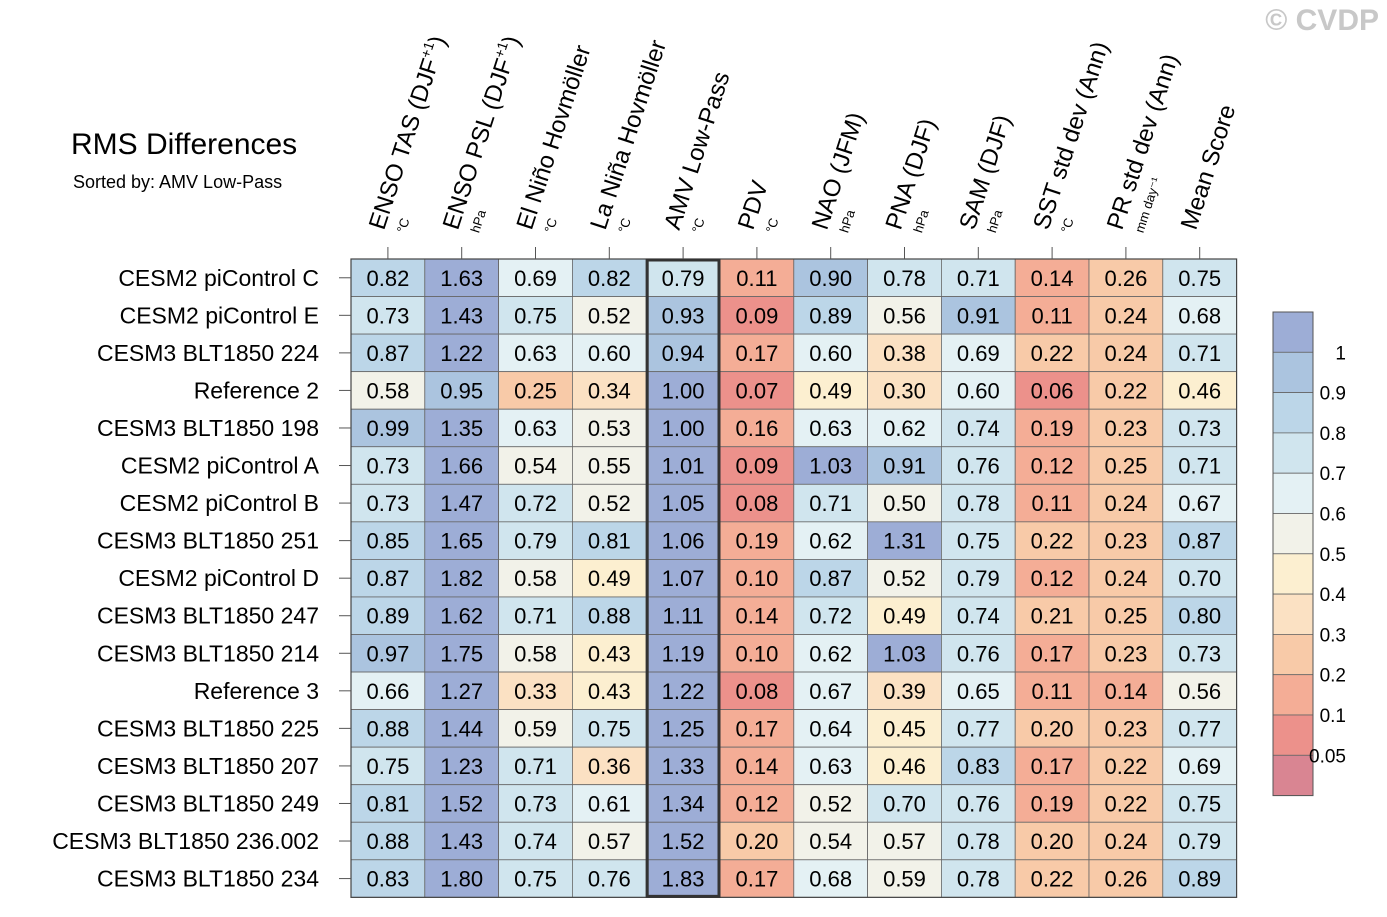  Describe the element at coordinates (911, 174) in the screenshot. I see `column-header: PNA (DJF)hPa` at that location.